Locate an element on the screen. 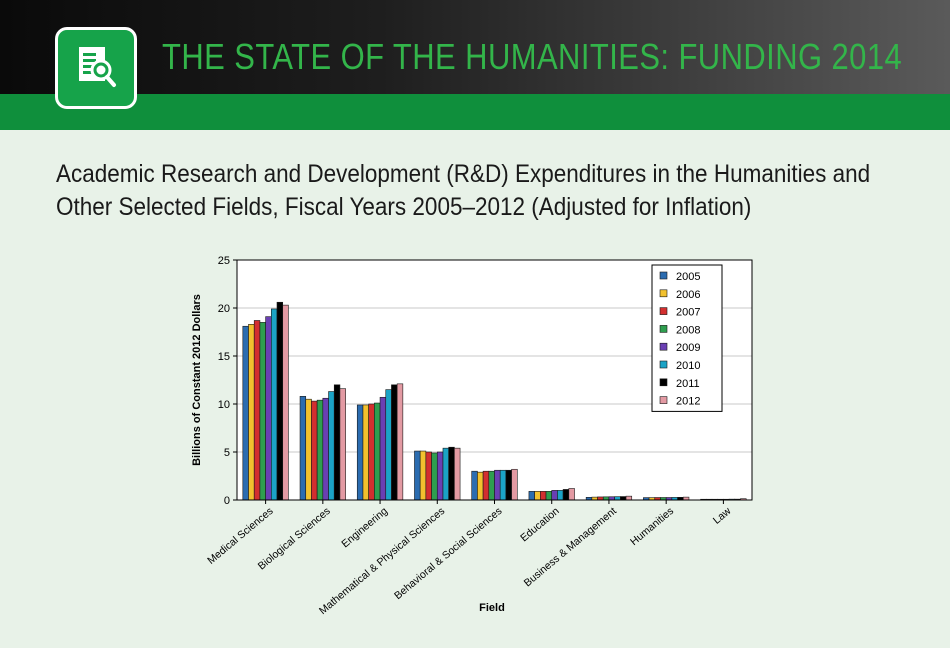  document-search-icon is located at coordinates (97, 67).